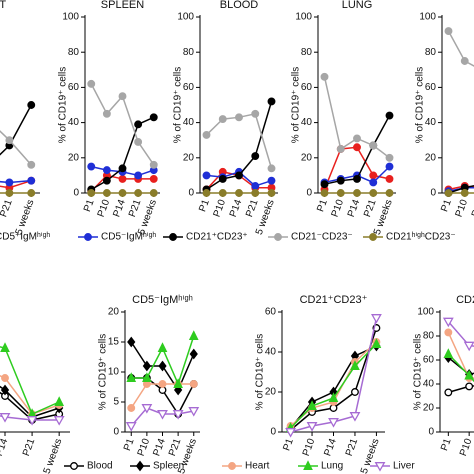 Image resolution: width=474 pixels, height=474 pixels. Describe the element at coordinates (404, 466) in the screenshot. I see `legend-label: Liver` at that location.